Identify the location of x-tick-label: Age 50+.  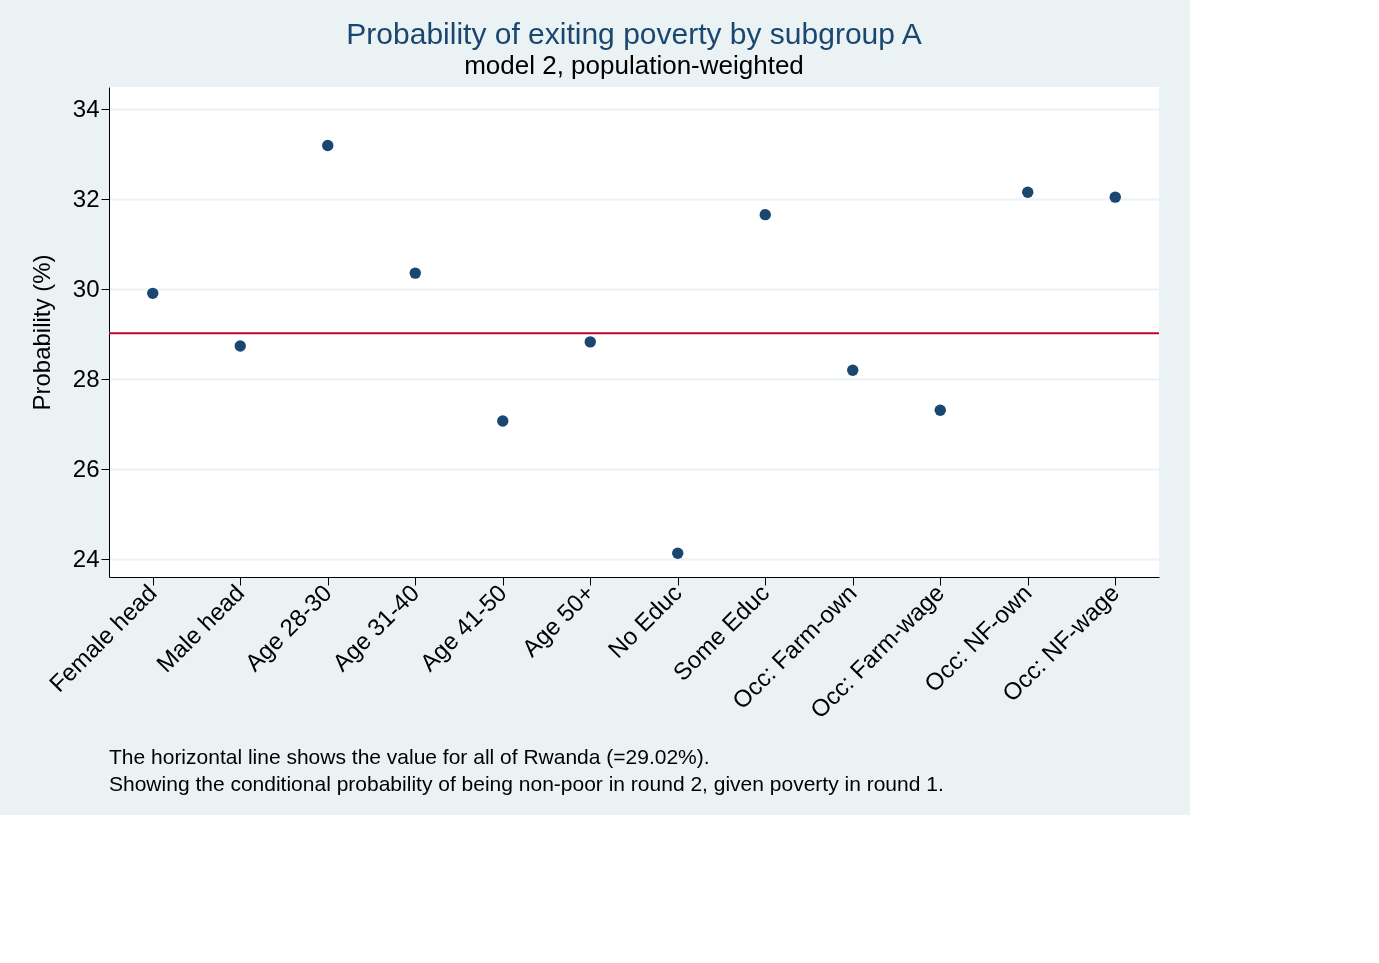
(558, 620).